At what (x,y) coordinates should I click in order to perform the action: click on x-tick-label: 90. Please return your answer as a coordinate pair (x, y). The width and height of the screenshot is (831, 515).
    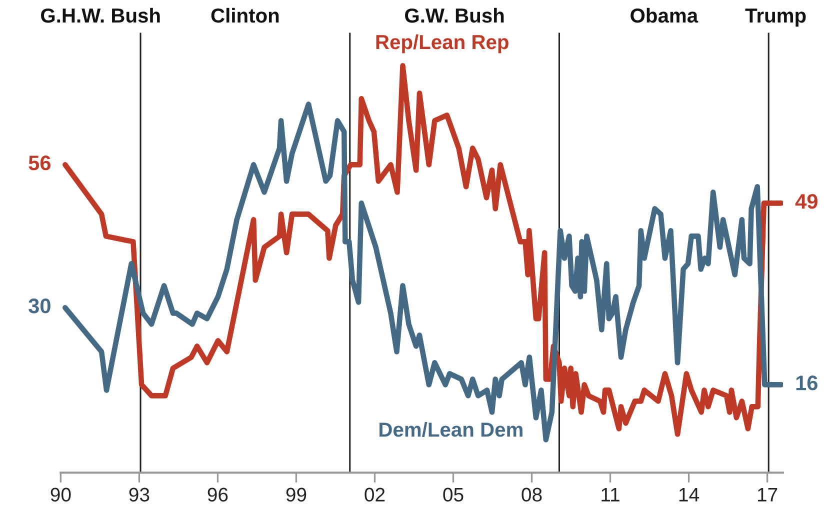
    Looking at the image, I should click on (60, 495).